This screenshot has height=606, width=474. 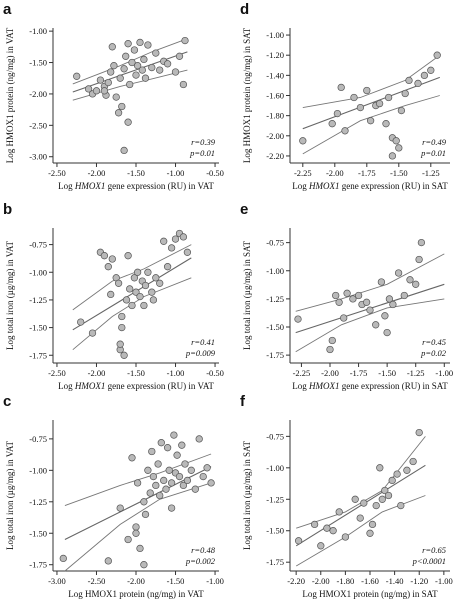 What do you see at coordinates (244, 209) in the screenshot?
I see `panel-letter: e` at bounding box center [244, 209].